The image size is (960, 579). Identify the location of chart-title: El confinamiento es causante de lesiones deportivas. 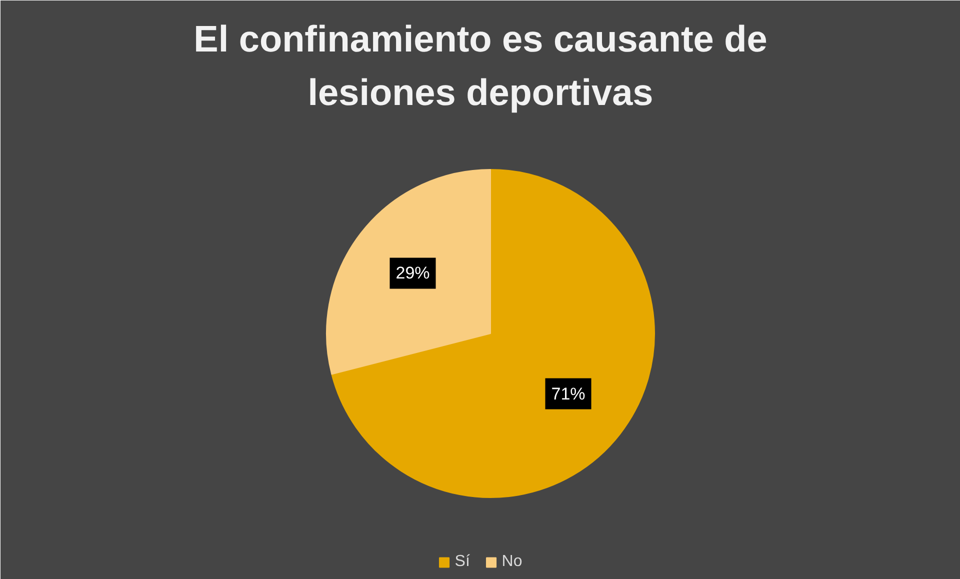
(481, 65).